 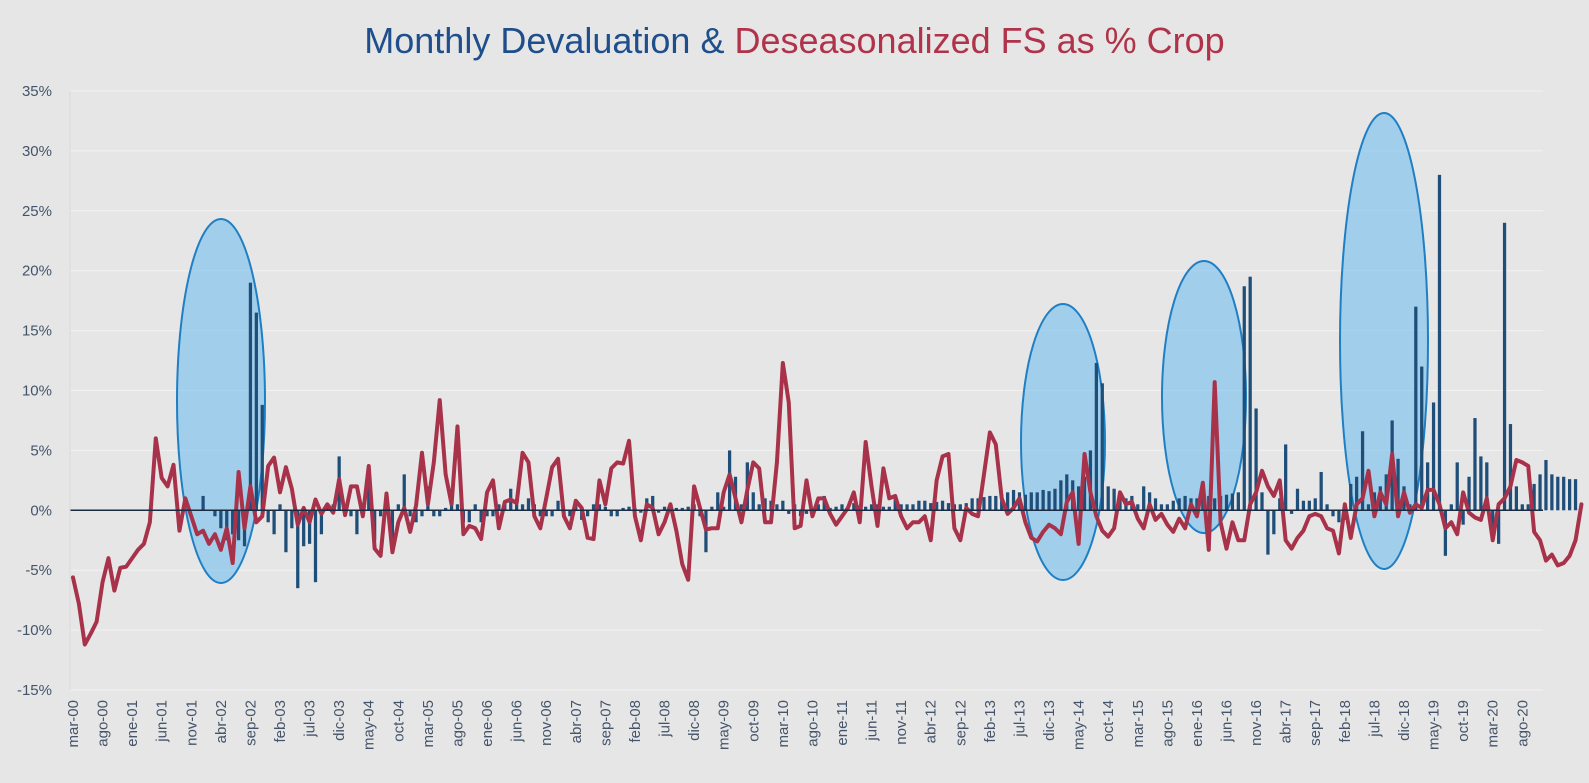 What do you see at coordinates (250, 723) in the screenshot?
I see `x-tick-label: sep-02` at bounding box center [250, 723].